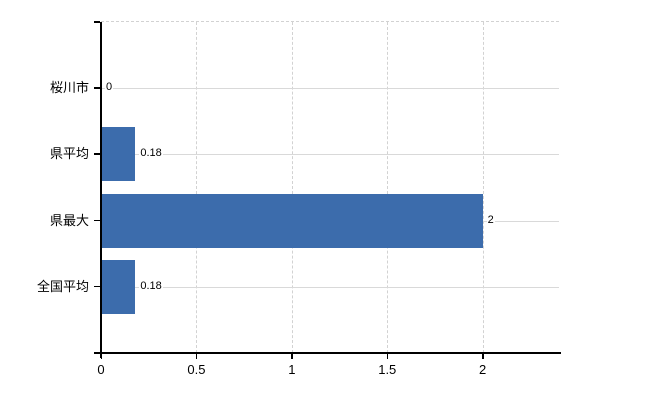 Image resolution: width=650 pixels, height=400 pixels. I want to click on y-axis-top-tick, so click(97, 22).